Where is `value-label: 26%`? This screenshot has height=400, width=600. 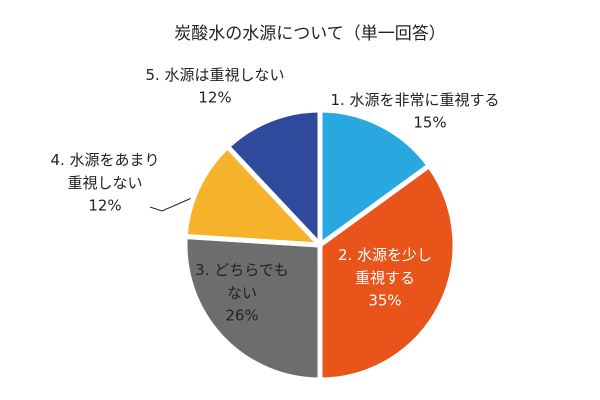 value-label: 26% is located at coordinates (241, 316).